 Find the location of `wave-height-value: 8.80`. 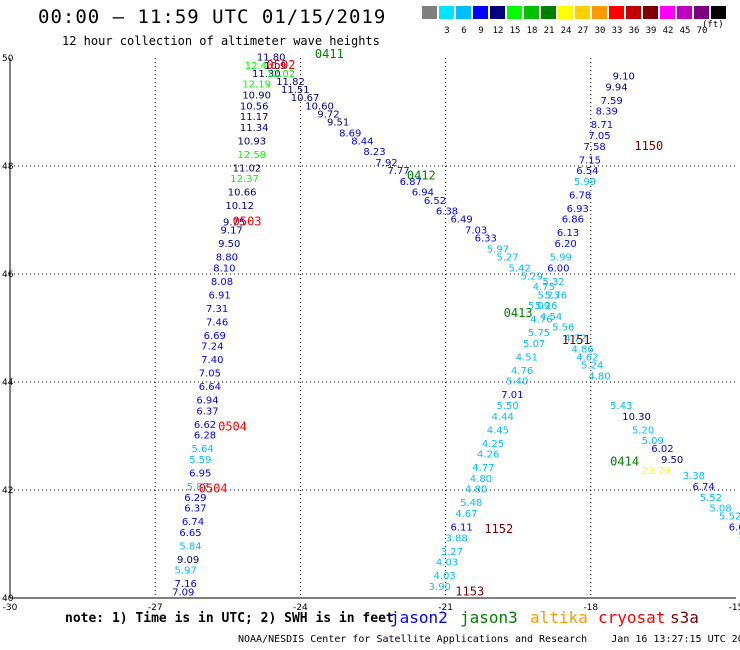

wave-height-value: 8.80 is located at coordinates (227, 258).